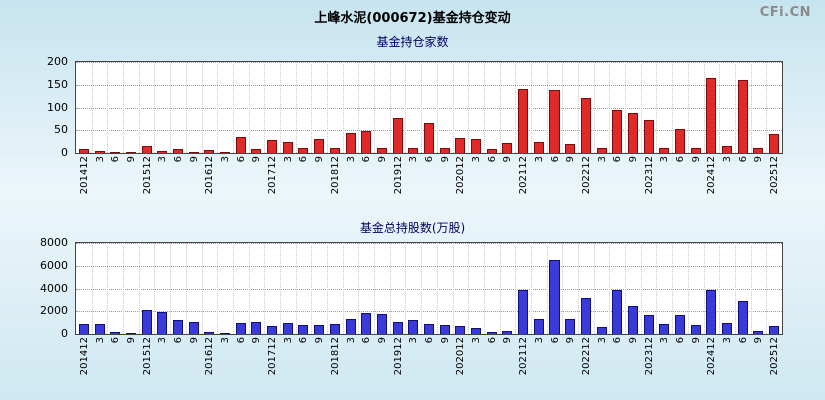  What do you see at coordinates (785, 12) in the screenshot?
I see `cfi-logo: CFi.CN` at bounding box center [785, 12].